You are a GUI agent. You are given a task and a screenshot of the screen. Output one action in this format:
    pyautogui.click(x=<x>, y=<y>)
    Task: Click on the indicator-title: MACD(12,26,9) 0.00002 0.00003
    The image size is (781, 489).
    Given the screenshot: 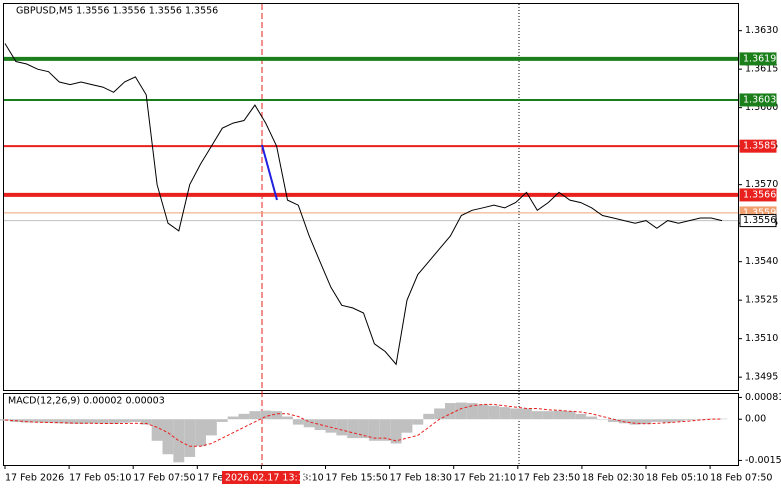 What is the action you would take?
    pyautogui.click(x=86, y=401)
    